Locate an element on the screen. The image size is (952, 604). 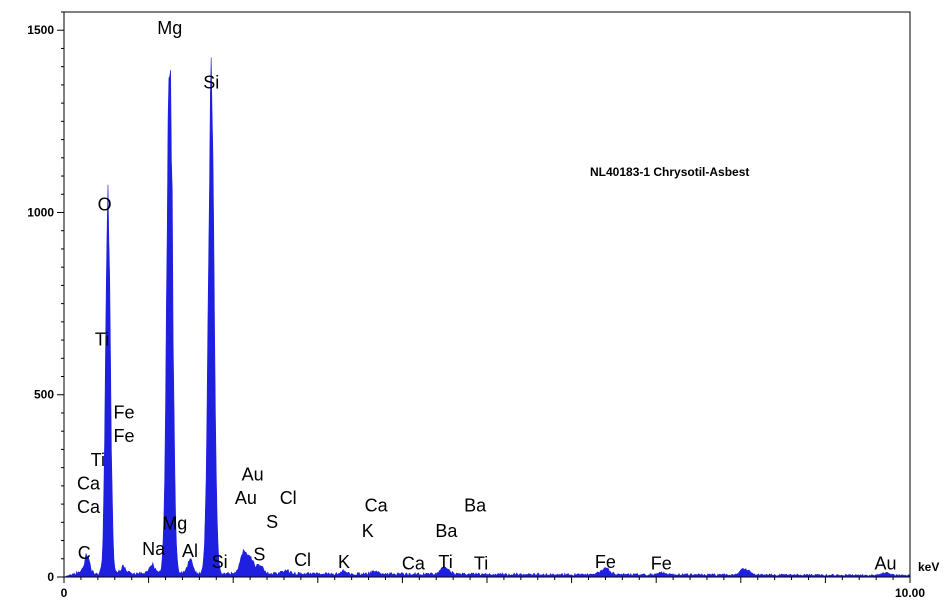
x-tick-label: 0 is located at coordinates (64, 593).